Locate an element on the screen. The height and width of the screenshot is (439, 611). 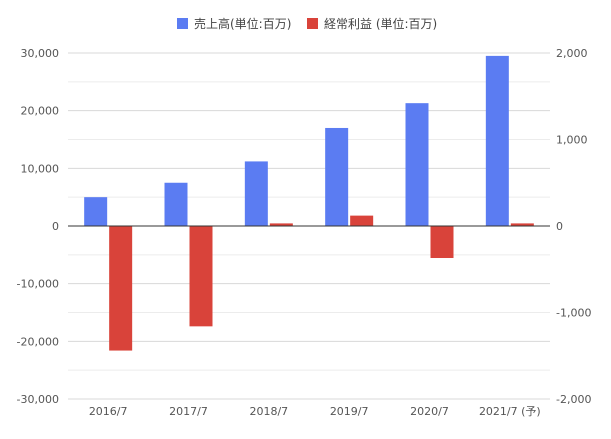
legend: 売上高(単位:百万) 経常利益 (単位:百万) is located at coordinates (307, 23).